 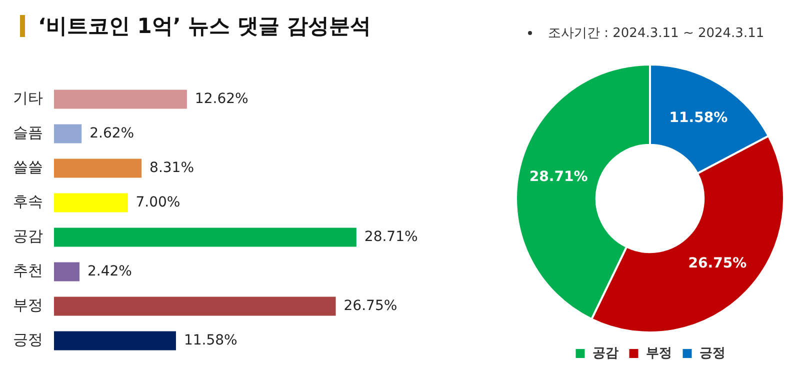 I want to click on chart-subtitle: 조사기간 : 2024.3.11 ~ 2024.3.11, so click(x=656, y=33).